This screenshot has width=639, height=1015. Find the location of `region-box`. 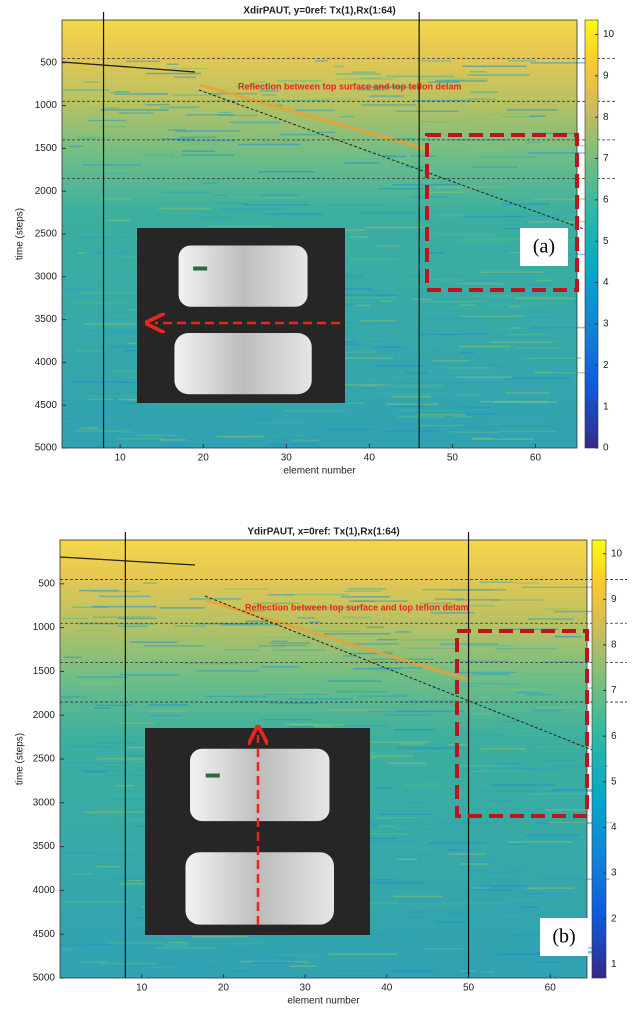

region-box is located at coordinates (502, 212).